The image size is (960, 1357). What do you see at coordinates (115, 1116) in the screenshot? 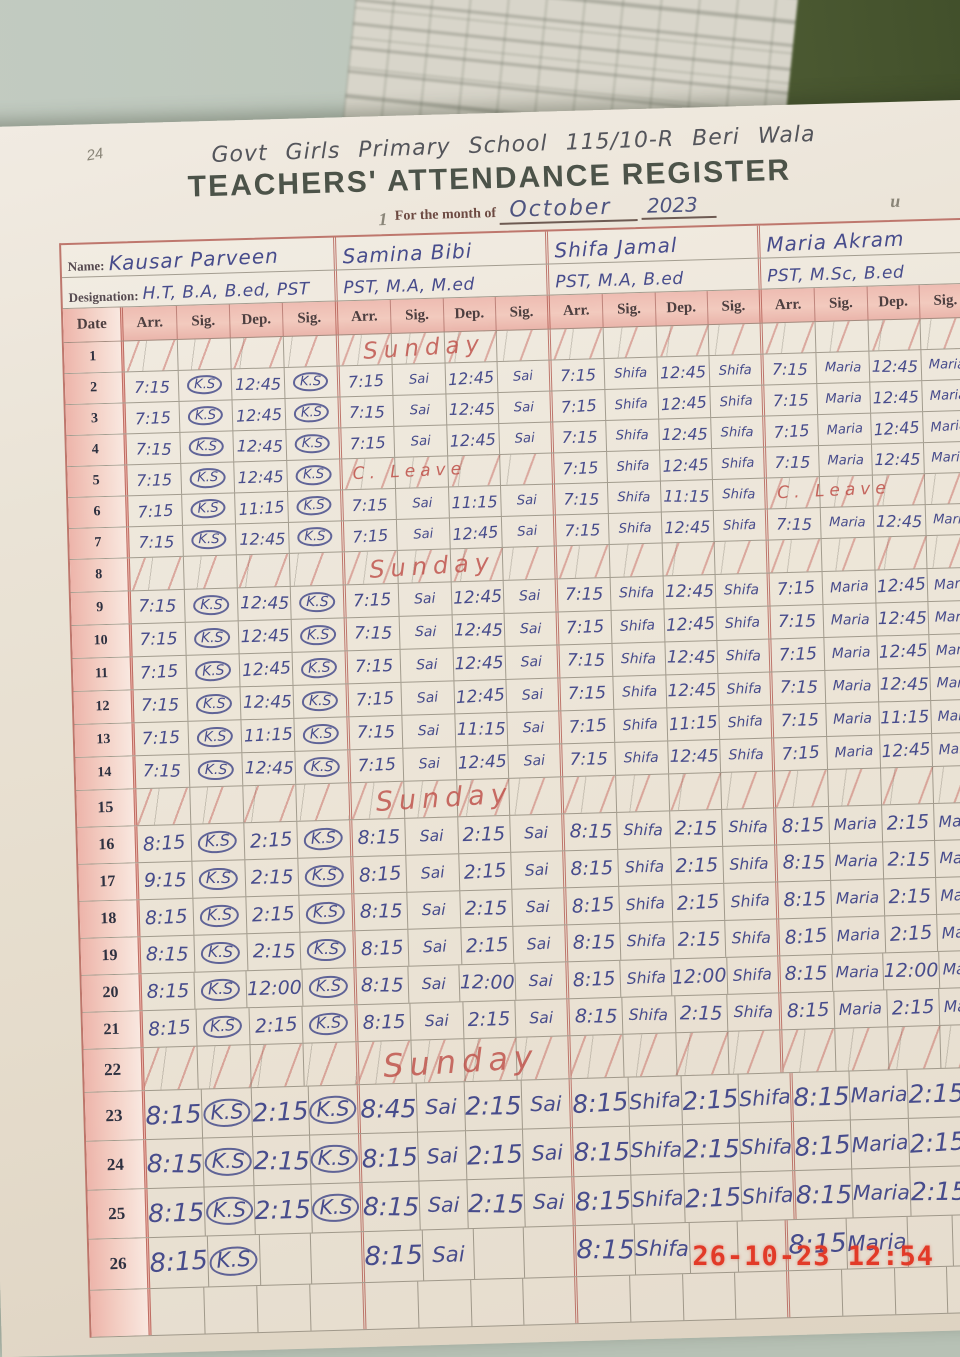
I see `date-cell: 23` at bounding box center [115, 1116].